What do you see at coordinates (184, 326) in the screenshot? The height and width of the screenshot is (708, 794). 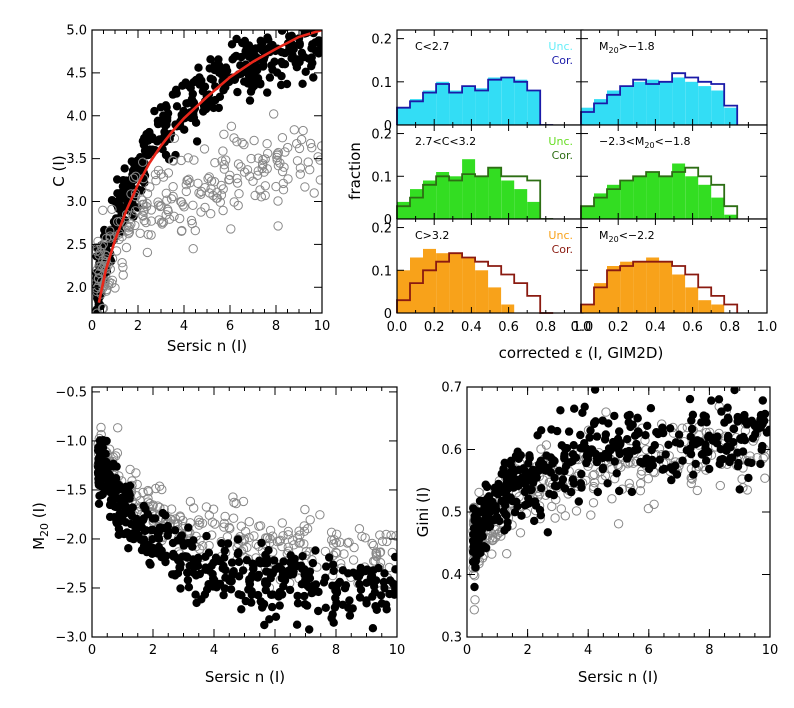 I see `c-vs-n-xtick-label: 4` at bounding box center [184, 326].